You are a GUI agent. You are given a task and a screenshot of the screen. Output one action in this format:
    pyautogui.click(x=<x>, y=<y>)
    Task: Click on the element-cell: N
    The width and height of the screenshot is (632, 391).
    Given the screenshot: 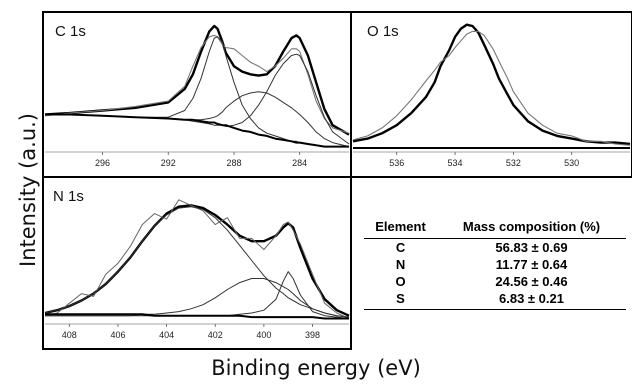 What is the action you would take?
    pyautogui.click(x=400, y=264)
    